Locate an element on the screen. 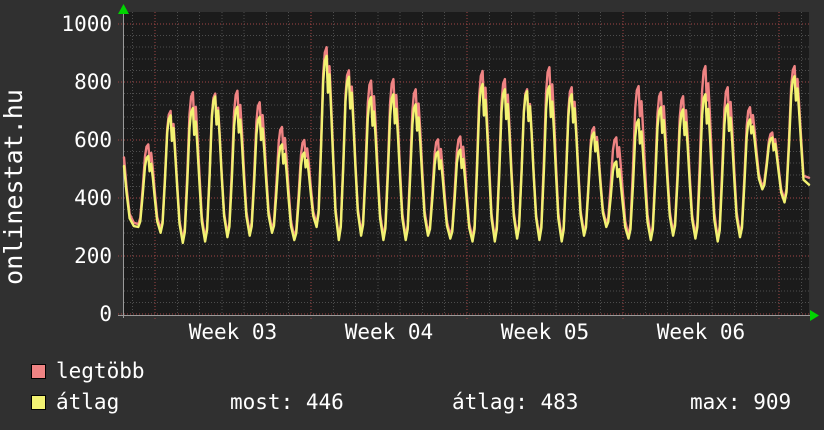  y-tick-label: 800 is located at coordinates (93, 82).